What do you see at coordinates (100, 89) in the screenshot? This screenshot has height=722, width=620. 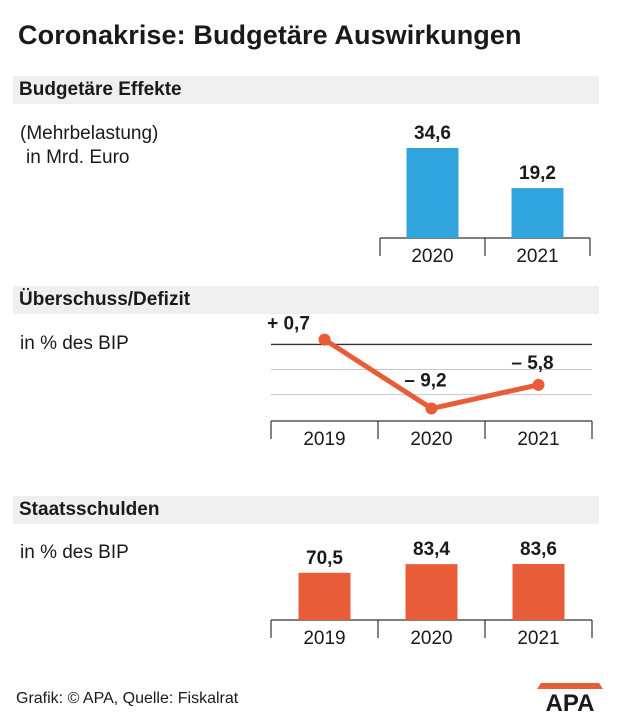 I see `section-title-budget-effects: Budgetäre Effekte` at bounding box center [100, 89].